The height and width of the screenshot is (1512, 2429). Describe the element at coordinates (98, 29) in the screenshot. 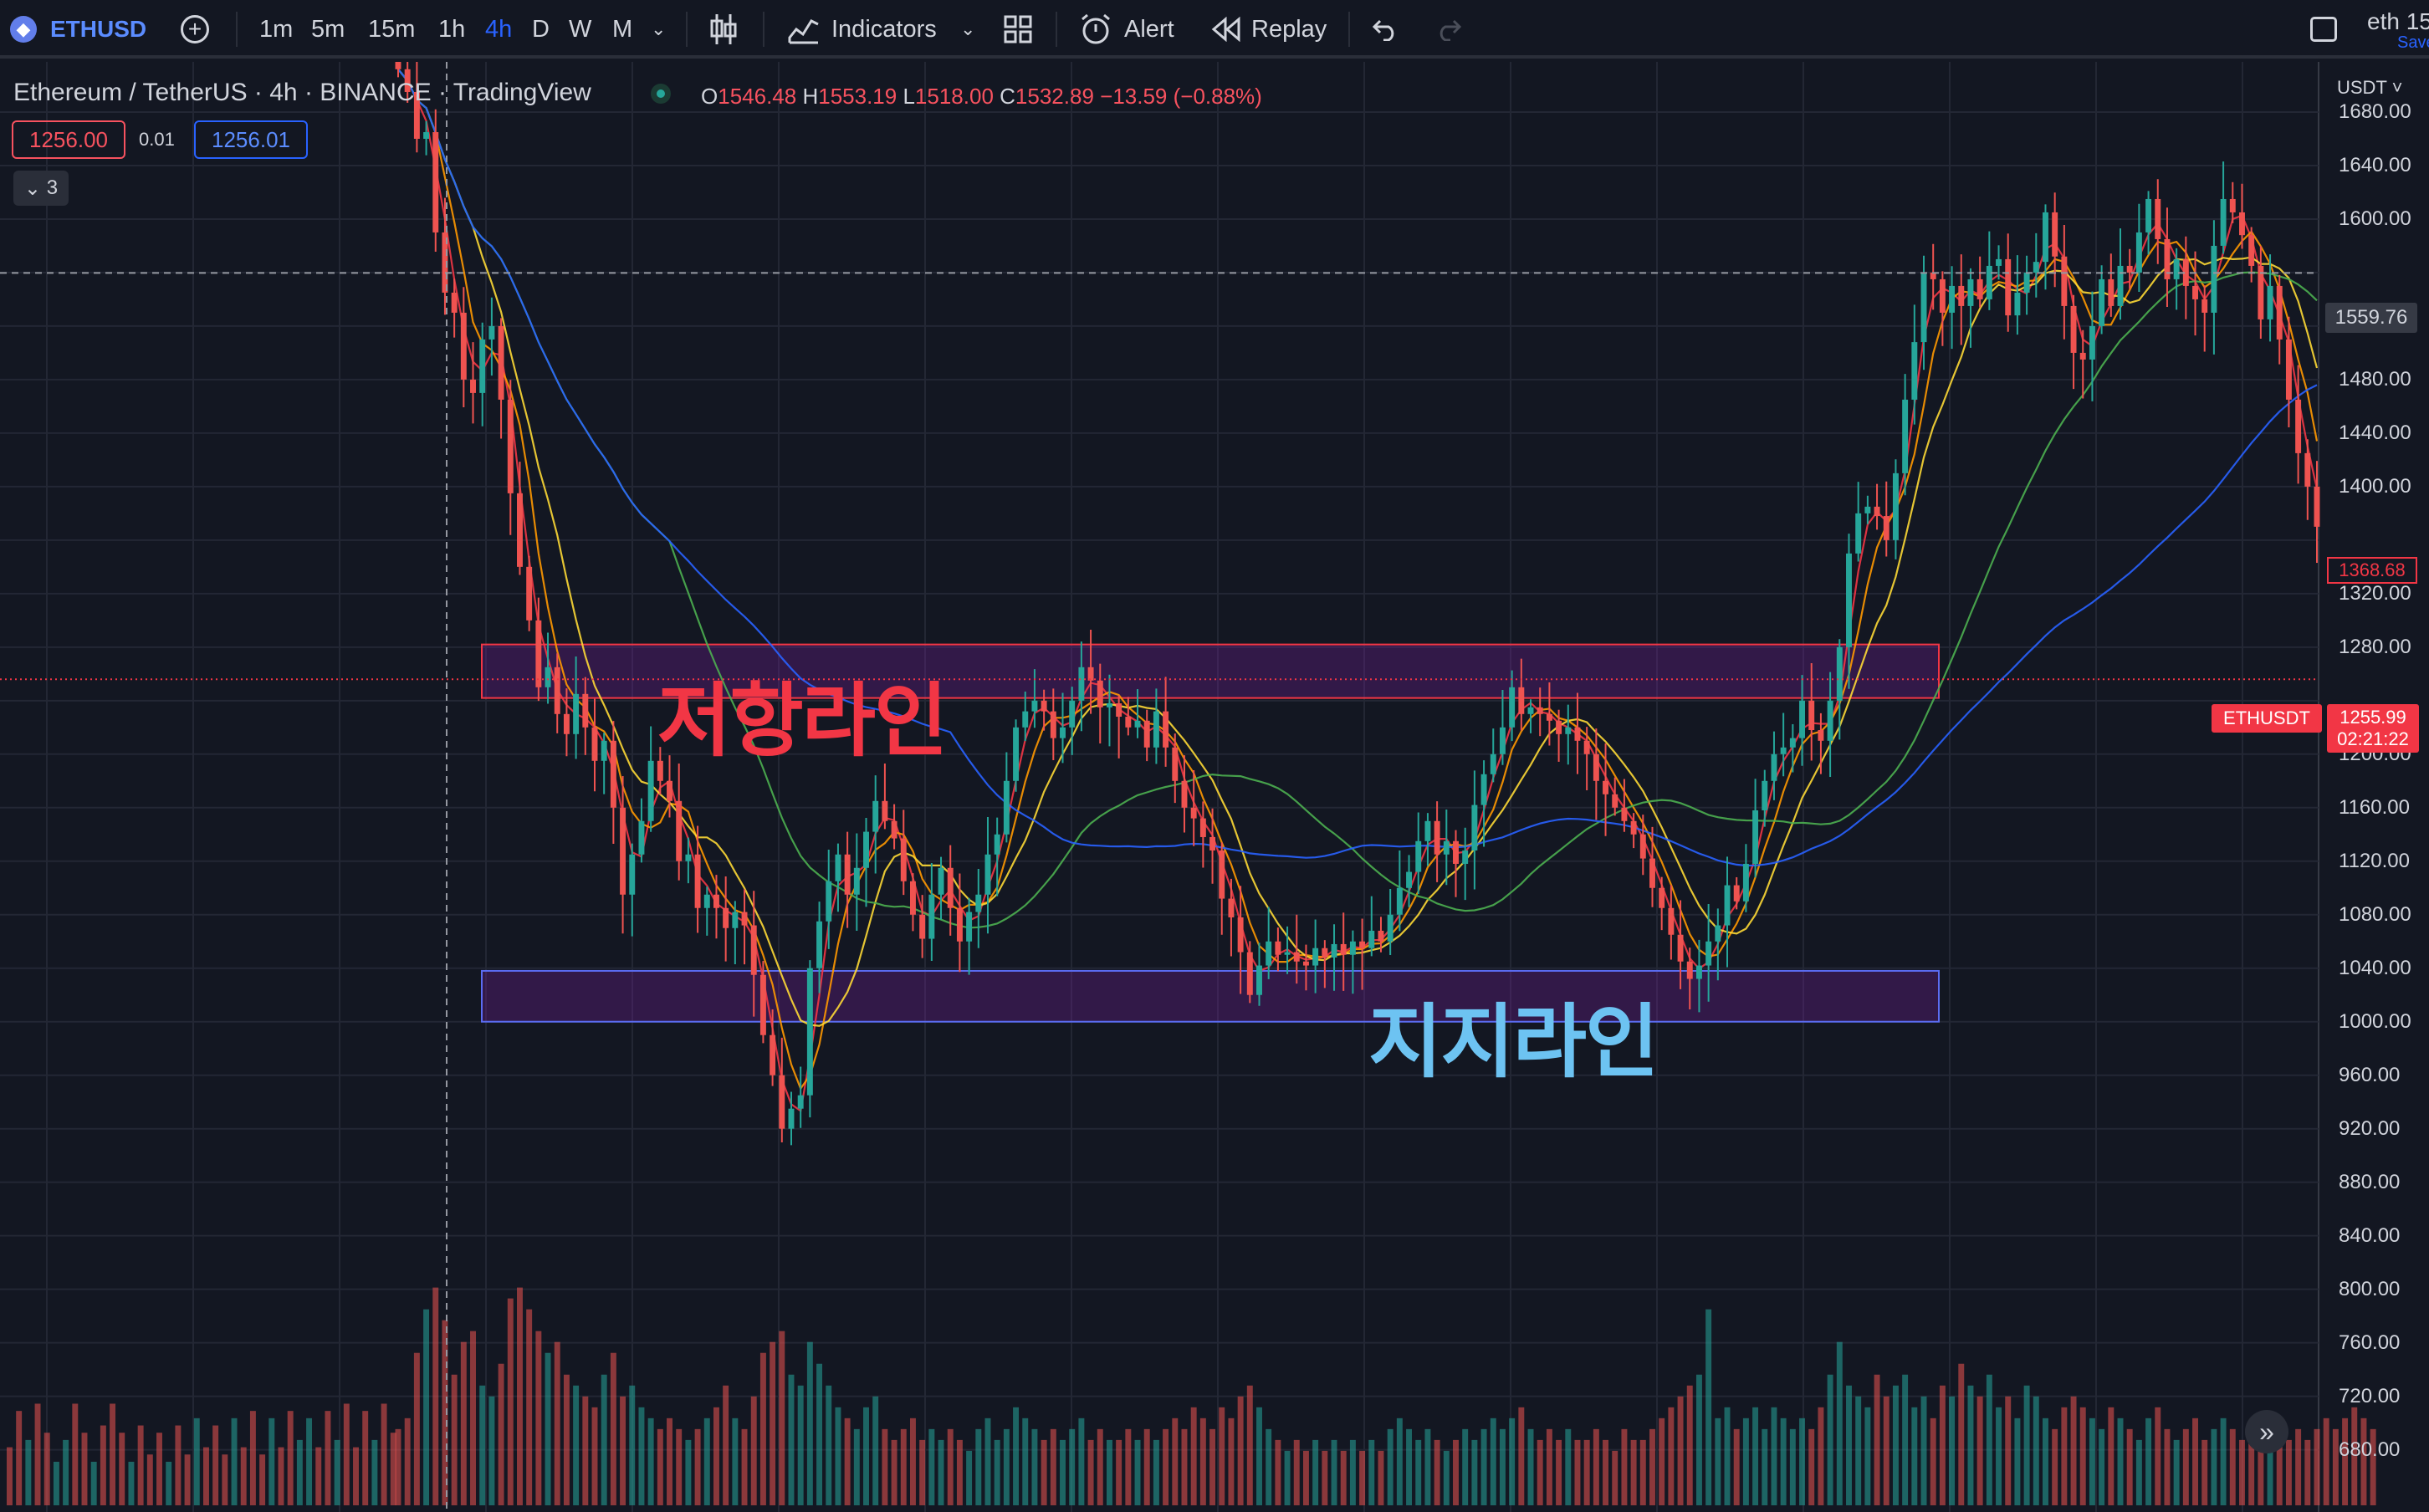

I see `symbol-search-button: ETHUSD` at that location.